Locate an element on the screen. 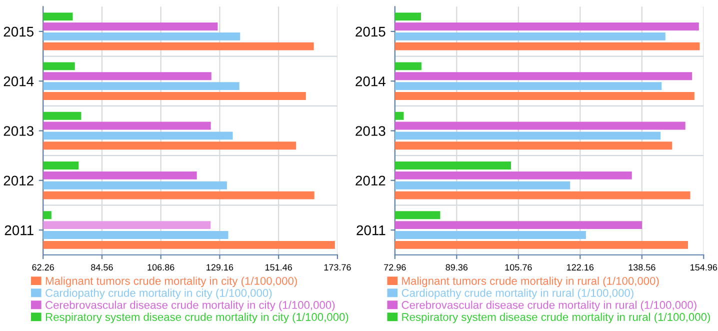  legend-label: Cardiopathy crude mortality in city (1/100,000) is located at coordinates (159, 294).